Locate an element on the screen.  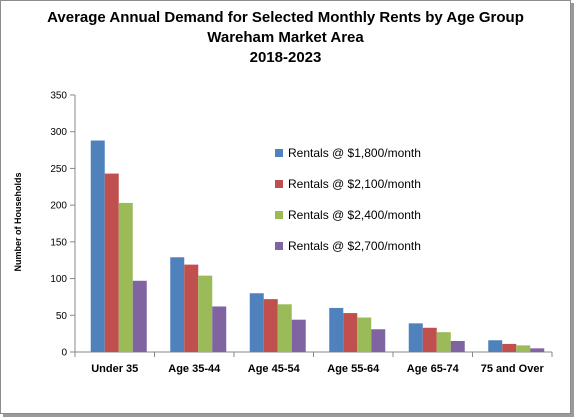
y-tick-label: 300 is located at coordinates (58, 132).